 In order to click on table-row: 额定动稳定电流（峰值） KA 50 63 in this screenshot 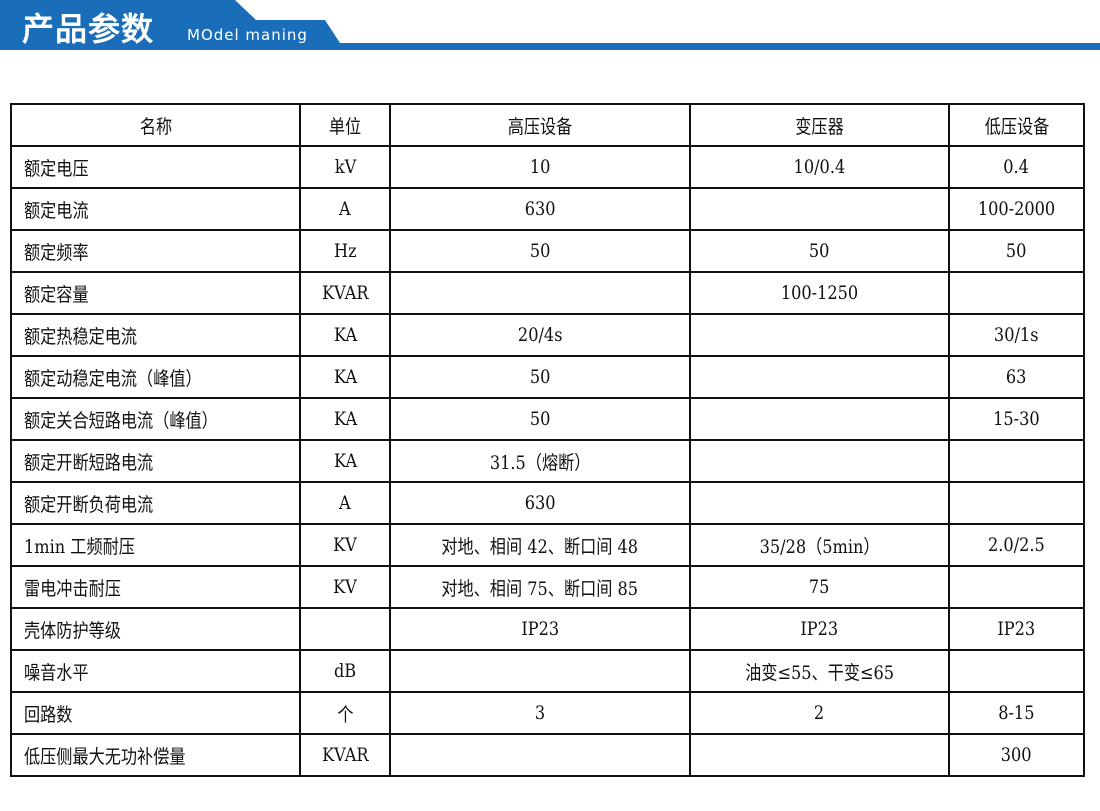, I will do `click(547, 377)`.